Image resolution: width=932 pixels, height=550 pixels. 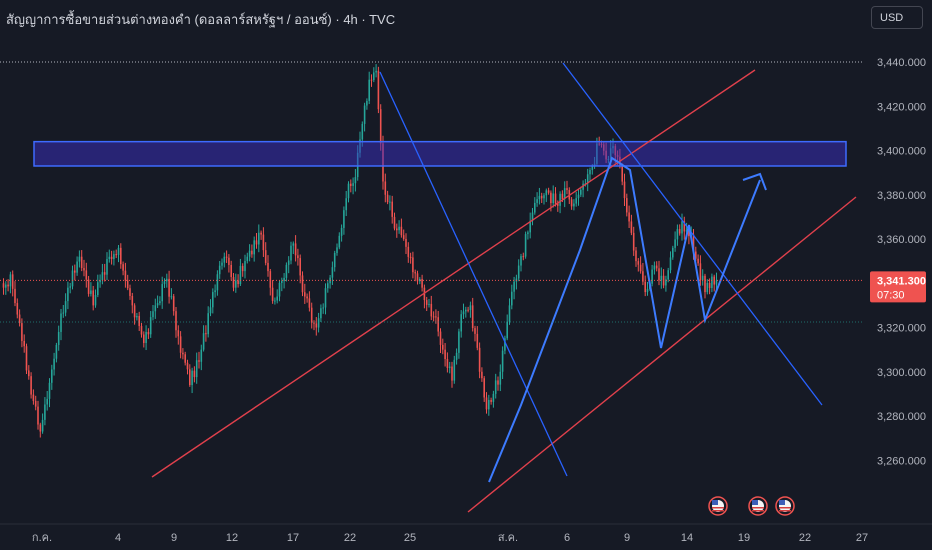 What do you see at coordinates (897, 17) in the screenshot?
I see `currency-button: USD` at bounding box center [897, 17].